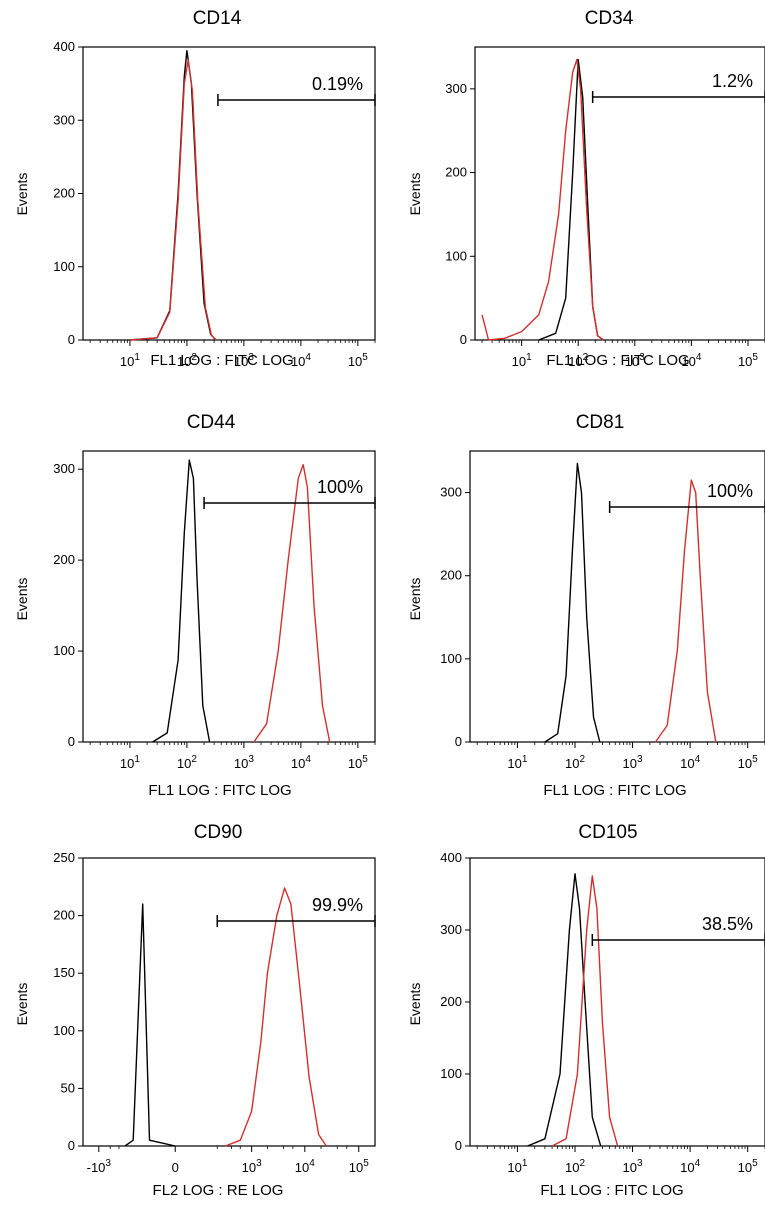 The width and height of the screenshot is (765, 1209). I want to click on gate-percent-label: 38.5%, so click(727, 924).